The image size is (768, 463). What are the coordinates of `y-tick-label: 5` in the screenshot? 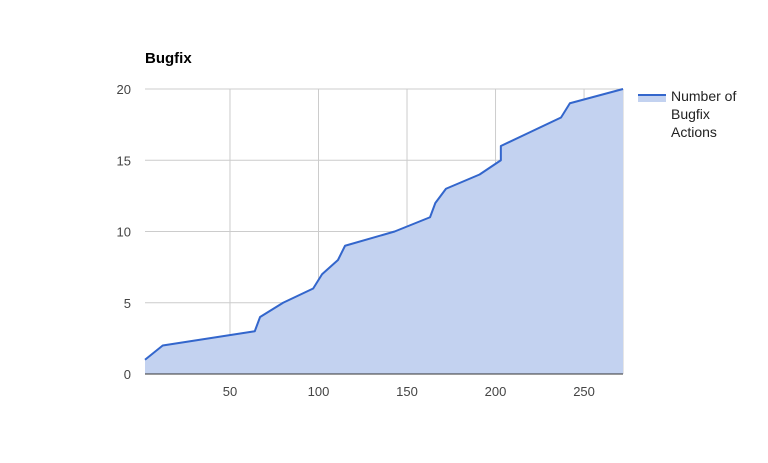 It's located at (127, 303).